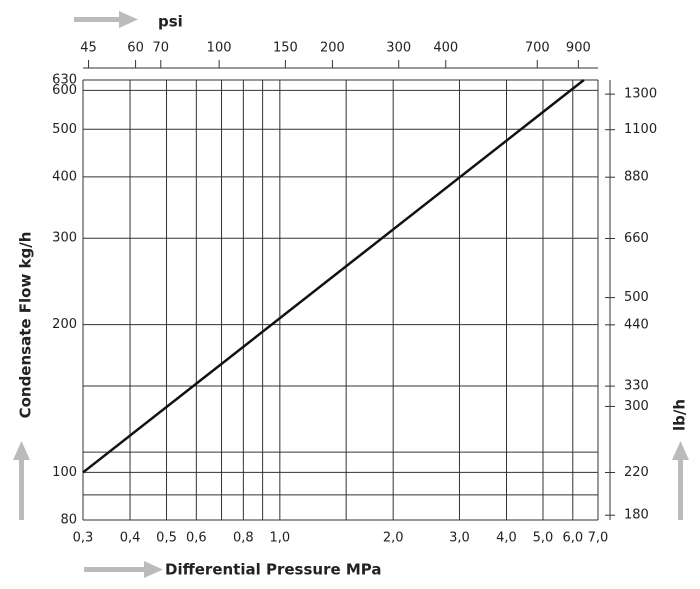 The width and height of the screenshot is (700, 589). I want to click on y-tick-label: 400, so click(64, 176).